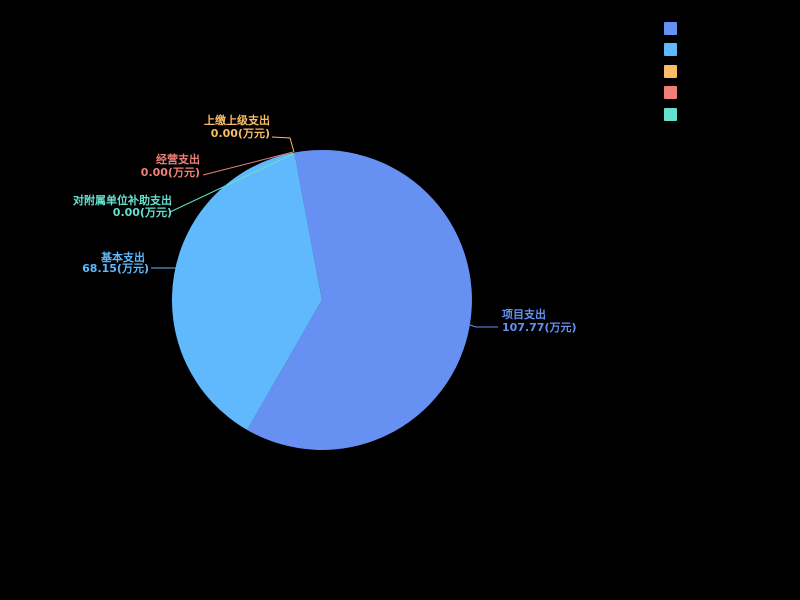  I want to click on legend-swatch-operating-expenditure, so click(670, 92).